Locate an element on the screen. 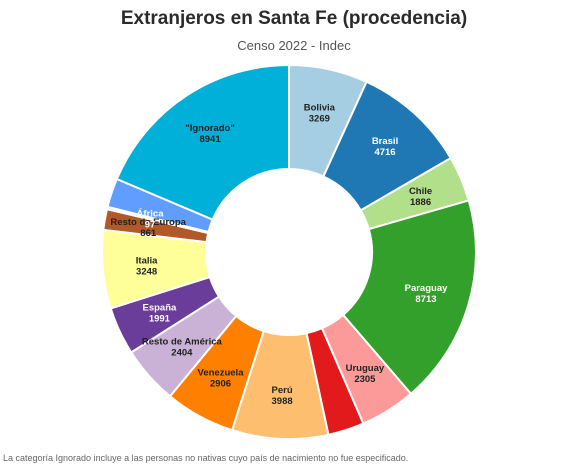 The width and height of the screenshot is (588, 473). slice-label-chile: Chile 1886 is located at coordinates (420, 197).